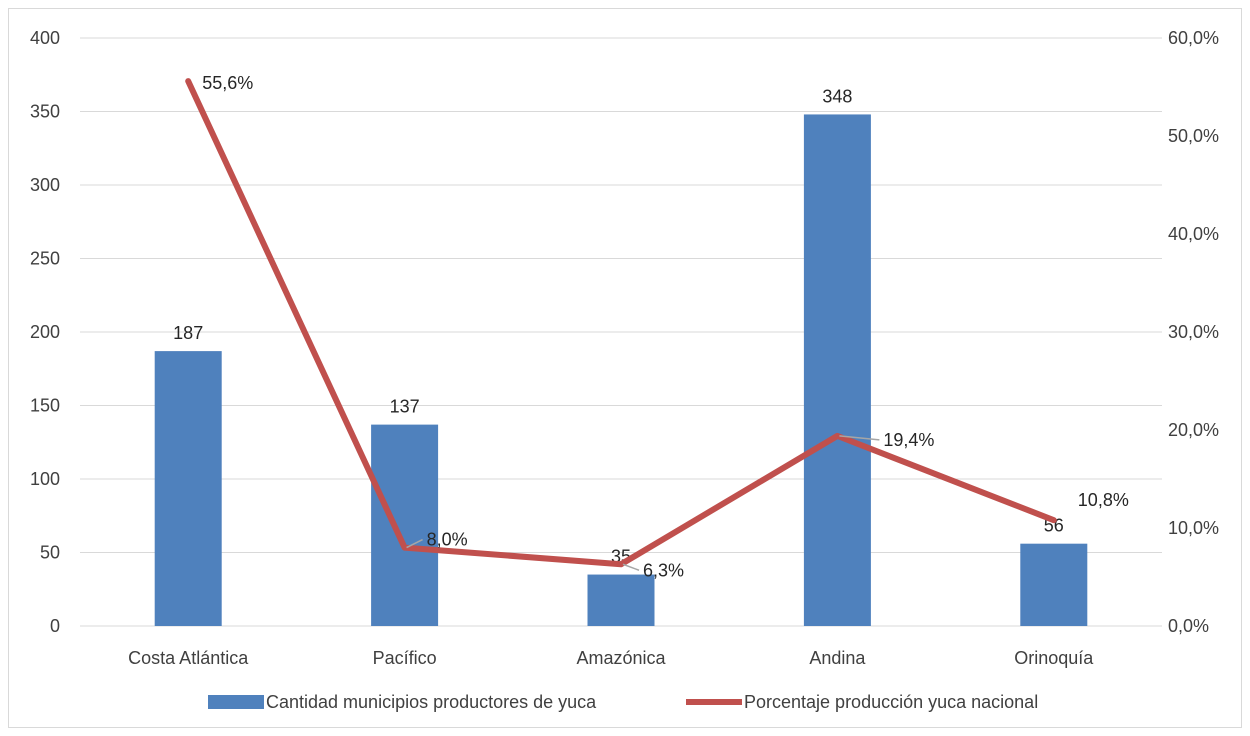 Image resolution: width=1250 pixels, height=736 pixels. I want to click on left-tick-label: 250, so click(45, 259).